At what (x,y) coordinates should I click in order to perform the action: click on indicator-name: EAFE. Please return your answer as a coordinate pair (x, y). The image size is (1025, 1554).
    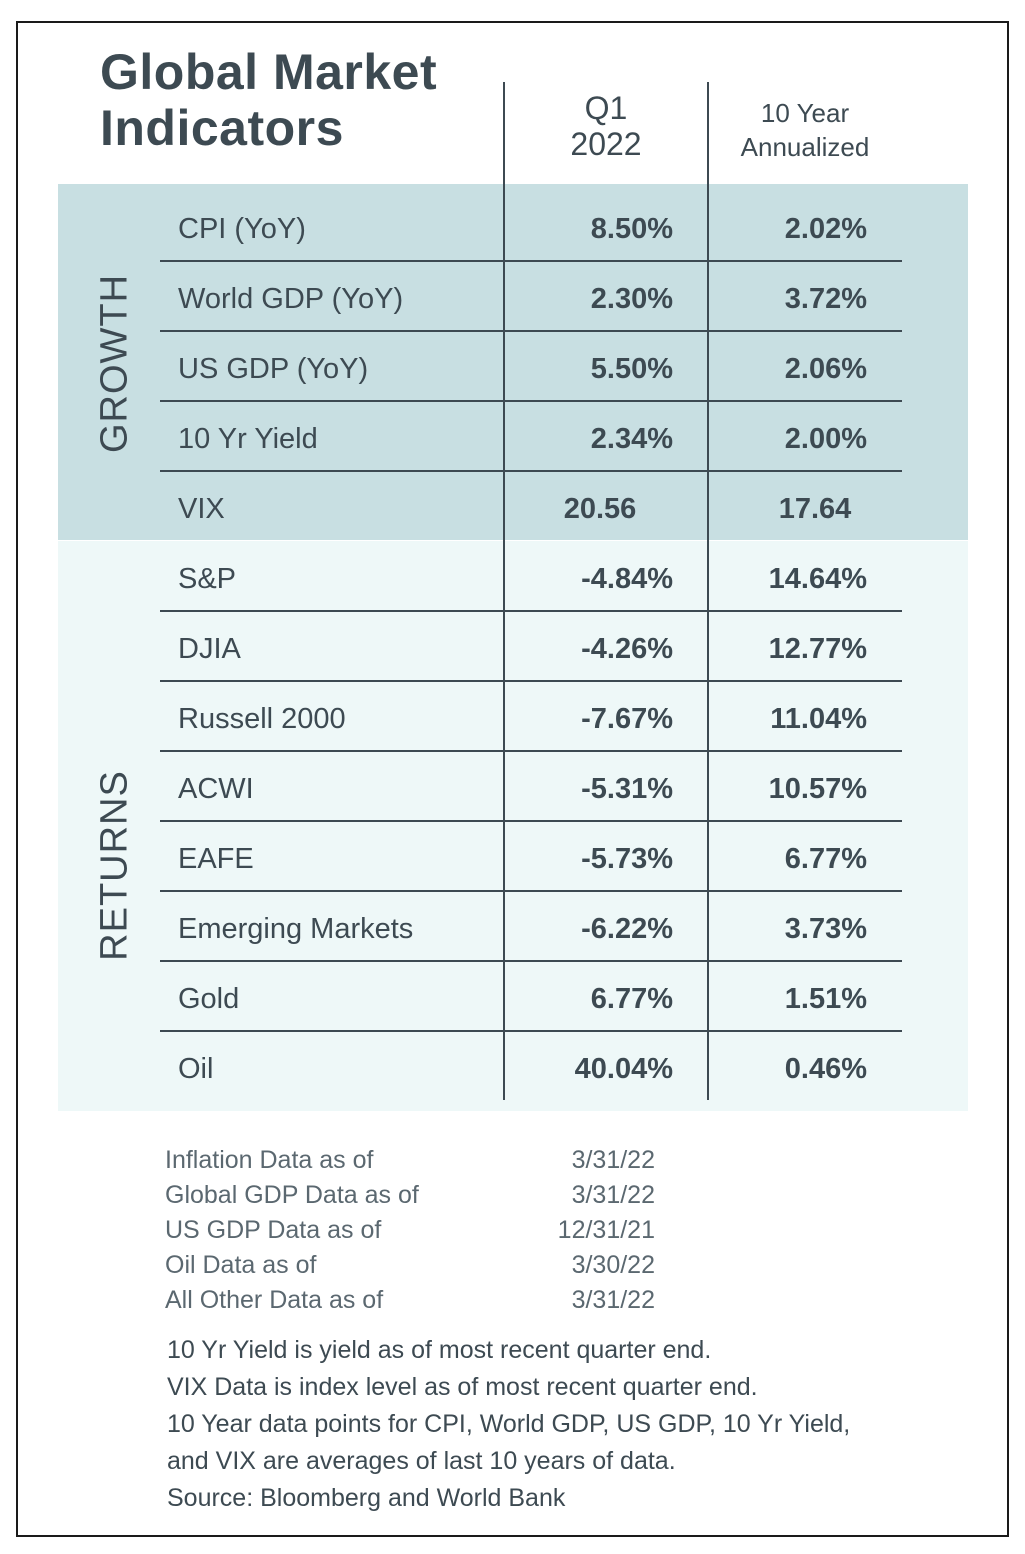
    Looking at the image, I should click on (216, 859).